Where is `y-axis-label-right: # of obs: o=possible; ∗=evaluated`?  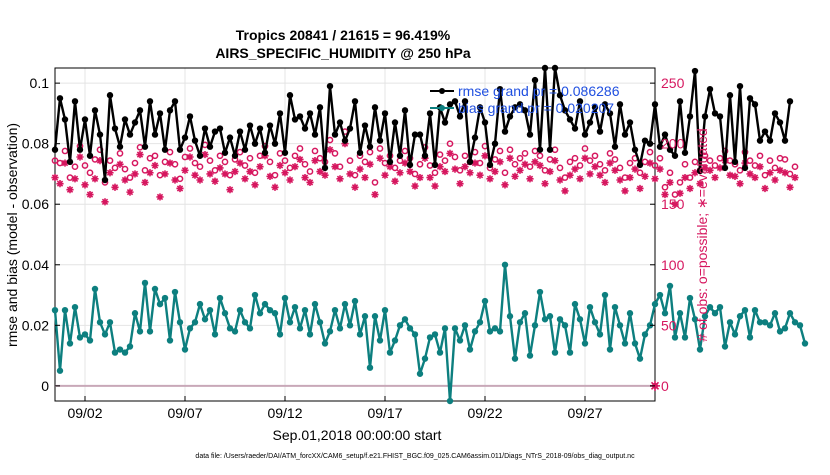 y-axis-label-right: # of obs: o=possible; ∗=evaluated is located at coordinates (702, 234).